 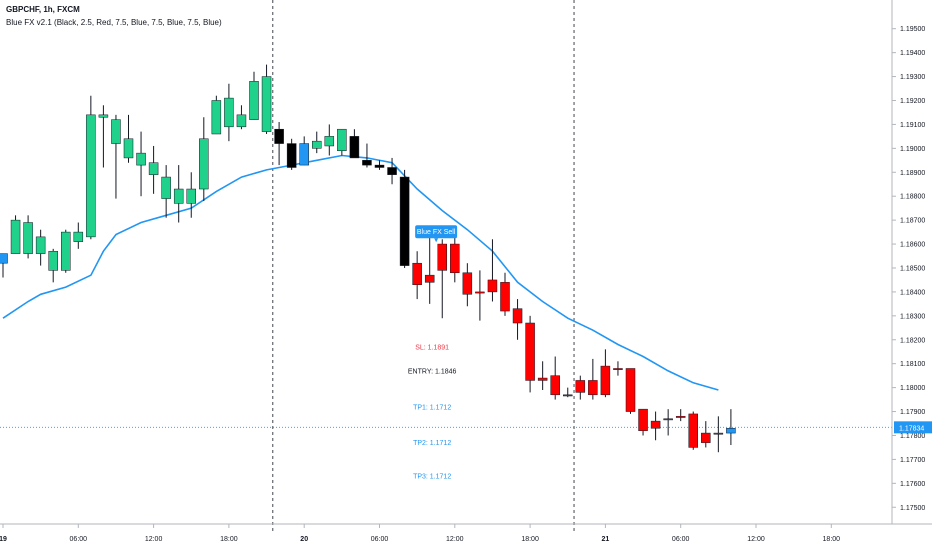 I want to click on last-price-label: 1.17834, so click(x=911, y=428).